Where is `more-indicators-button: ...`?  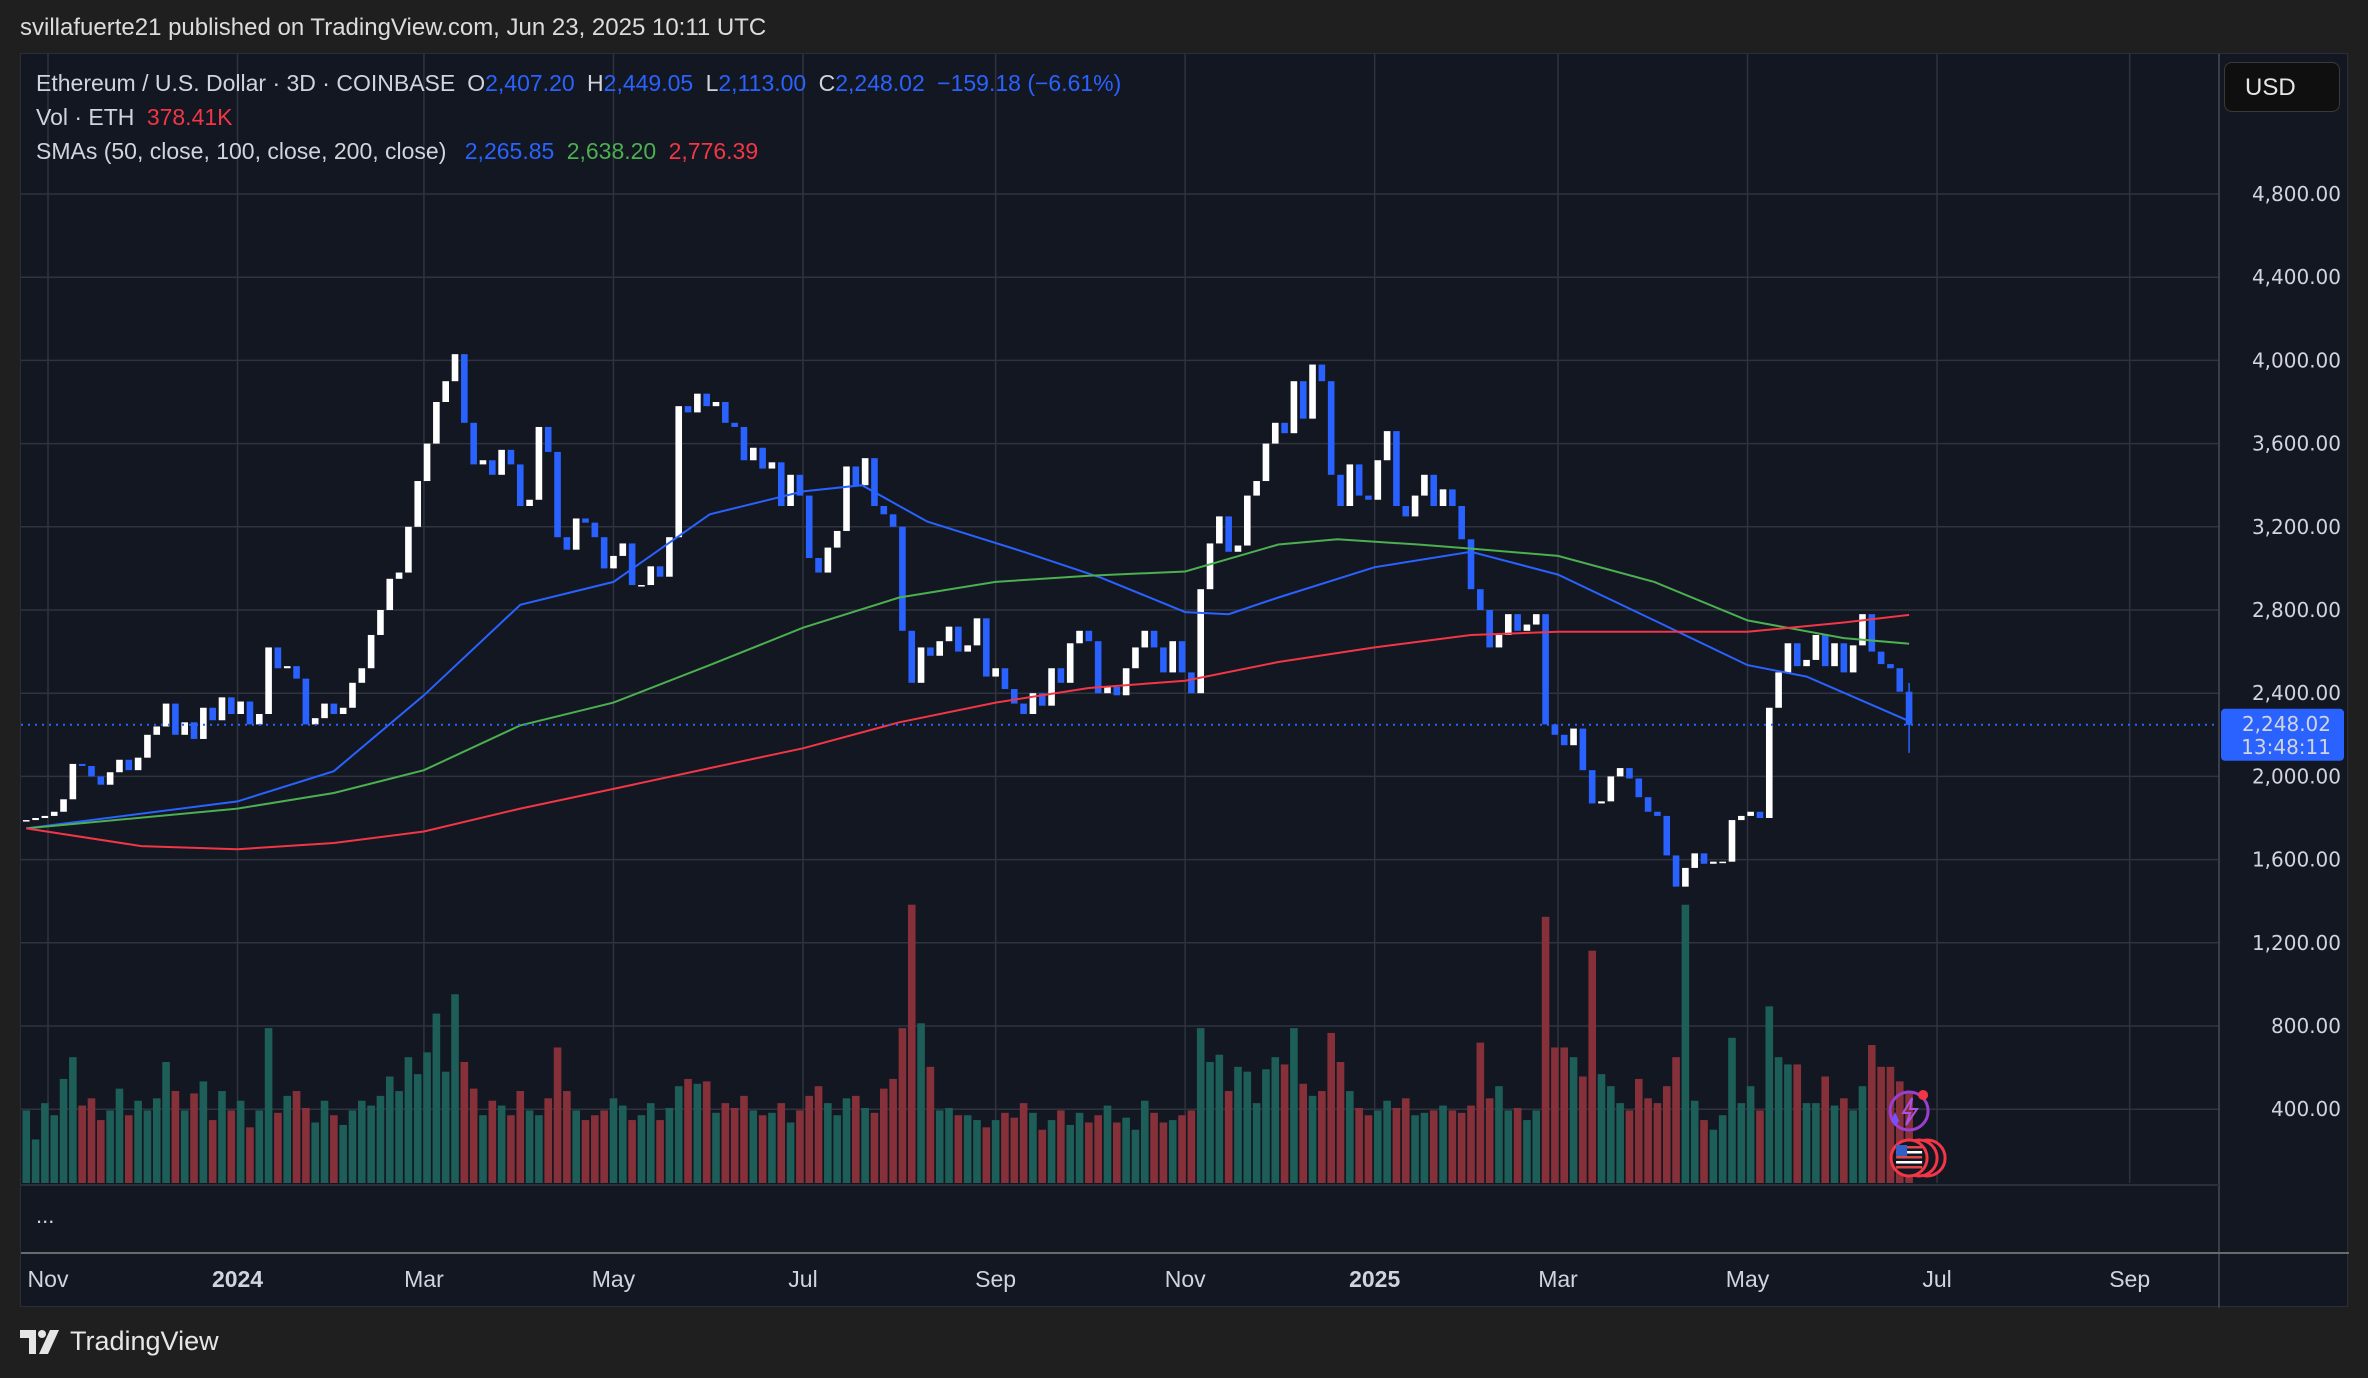
more-indicators-button: ... is located at coordinates (45, 1215).